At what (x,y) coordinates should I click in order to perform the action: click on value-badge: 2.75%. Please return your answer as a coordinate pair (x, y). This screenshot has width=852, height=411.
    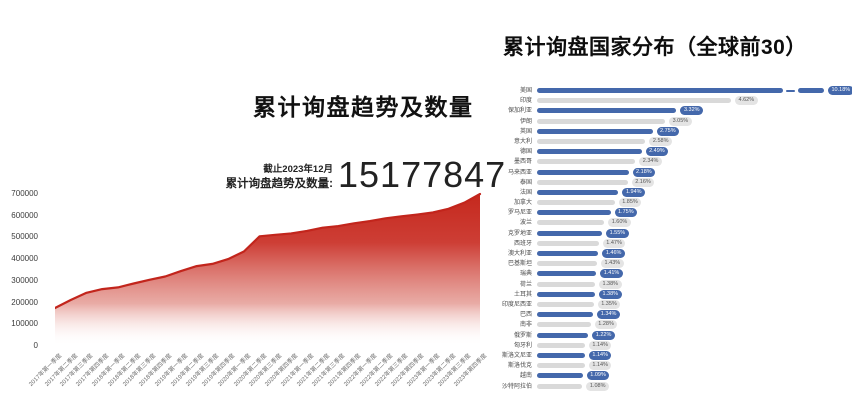
    Looking at the image, I should click on (668, 131).